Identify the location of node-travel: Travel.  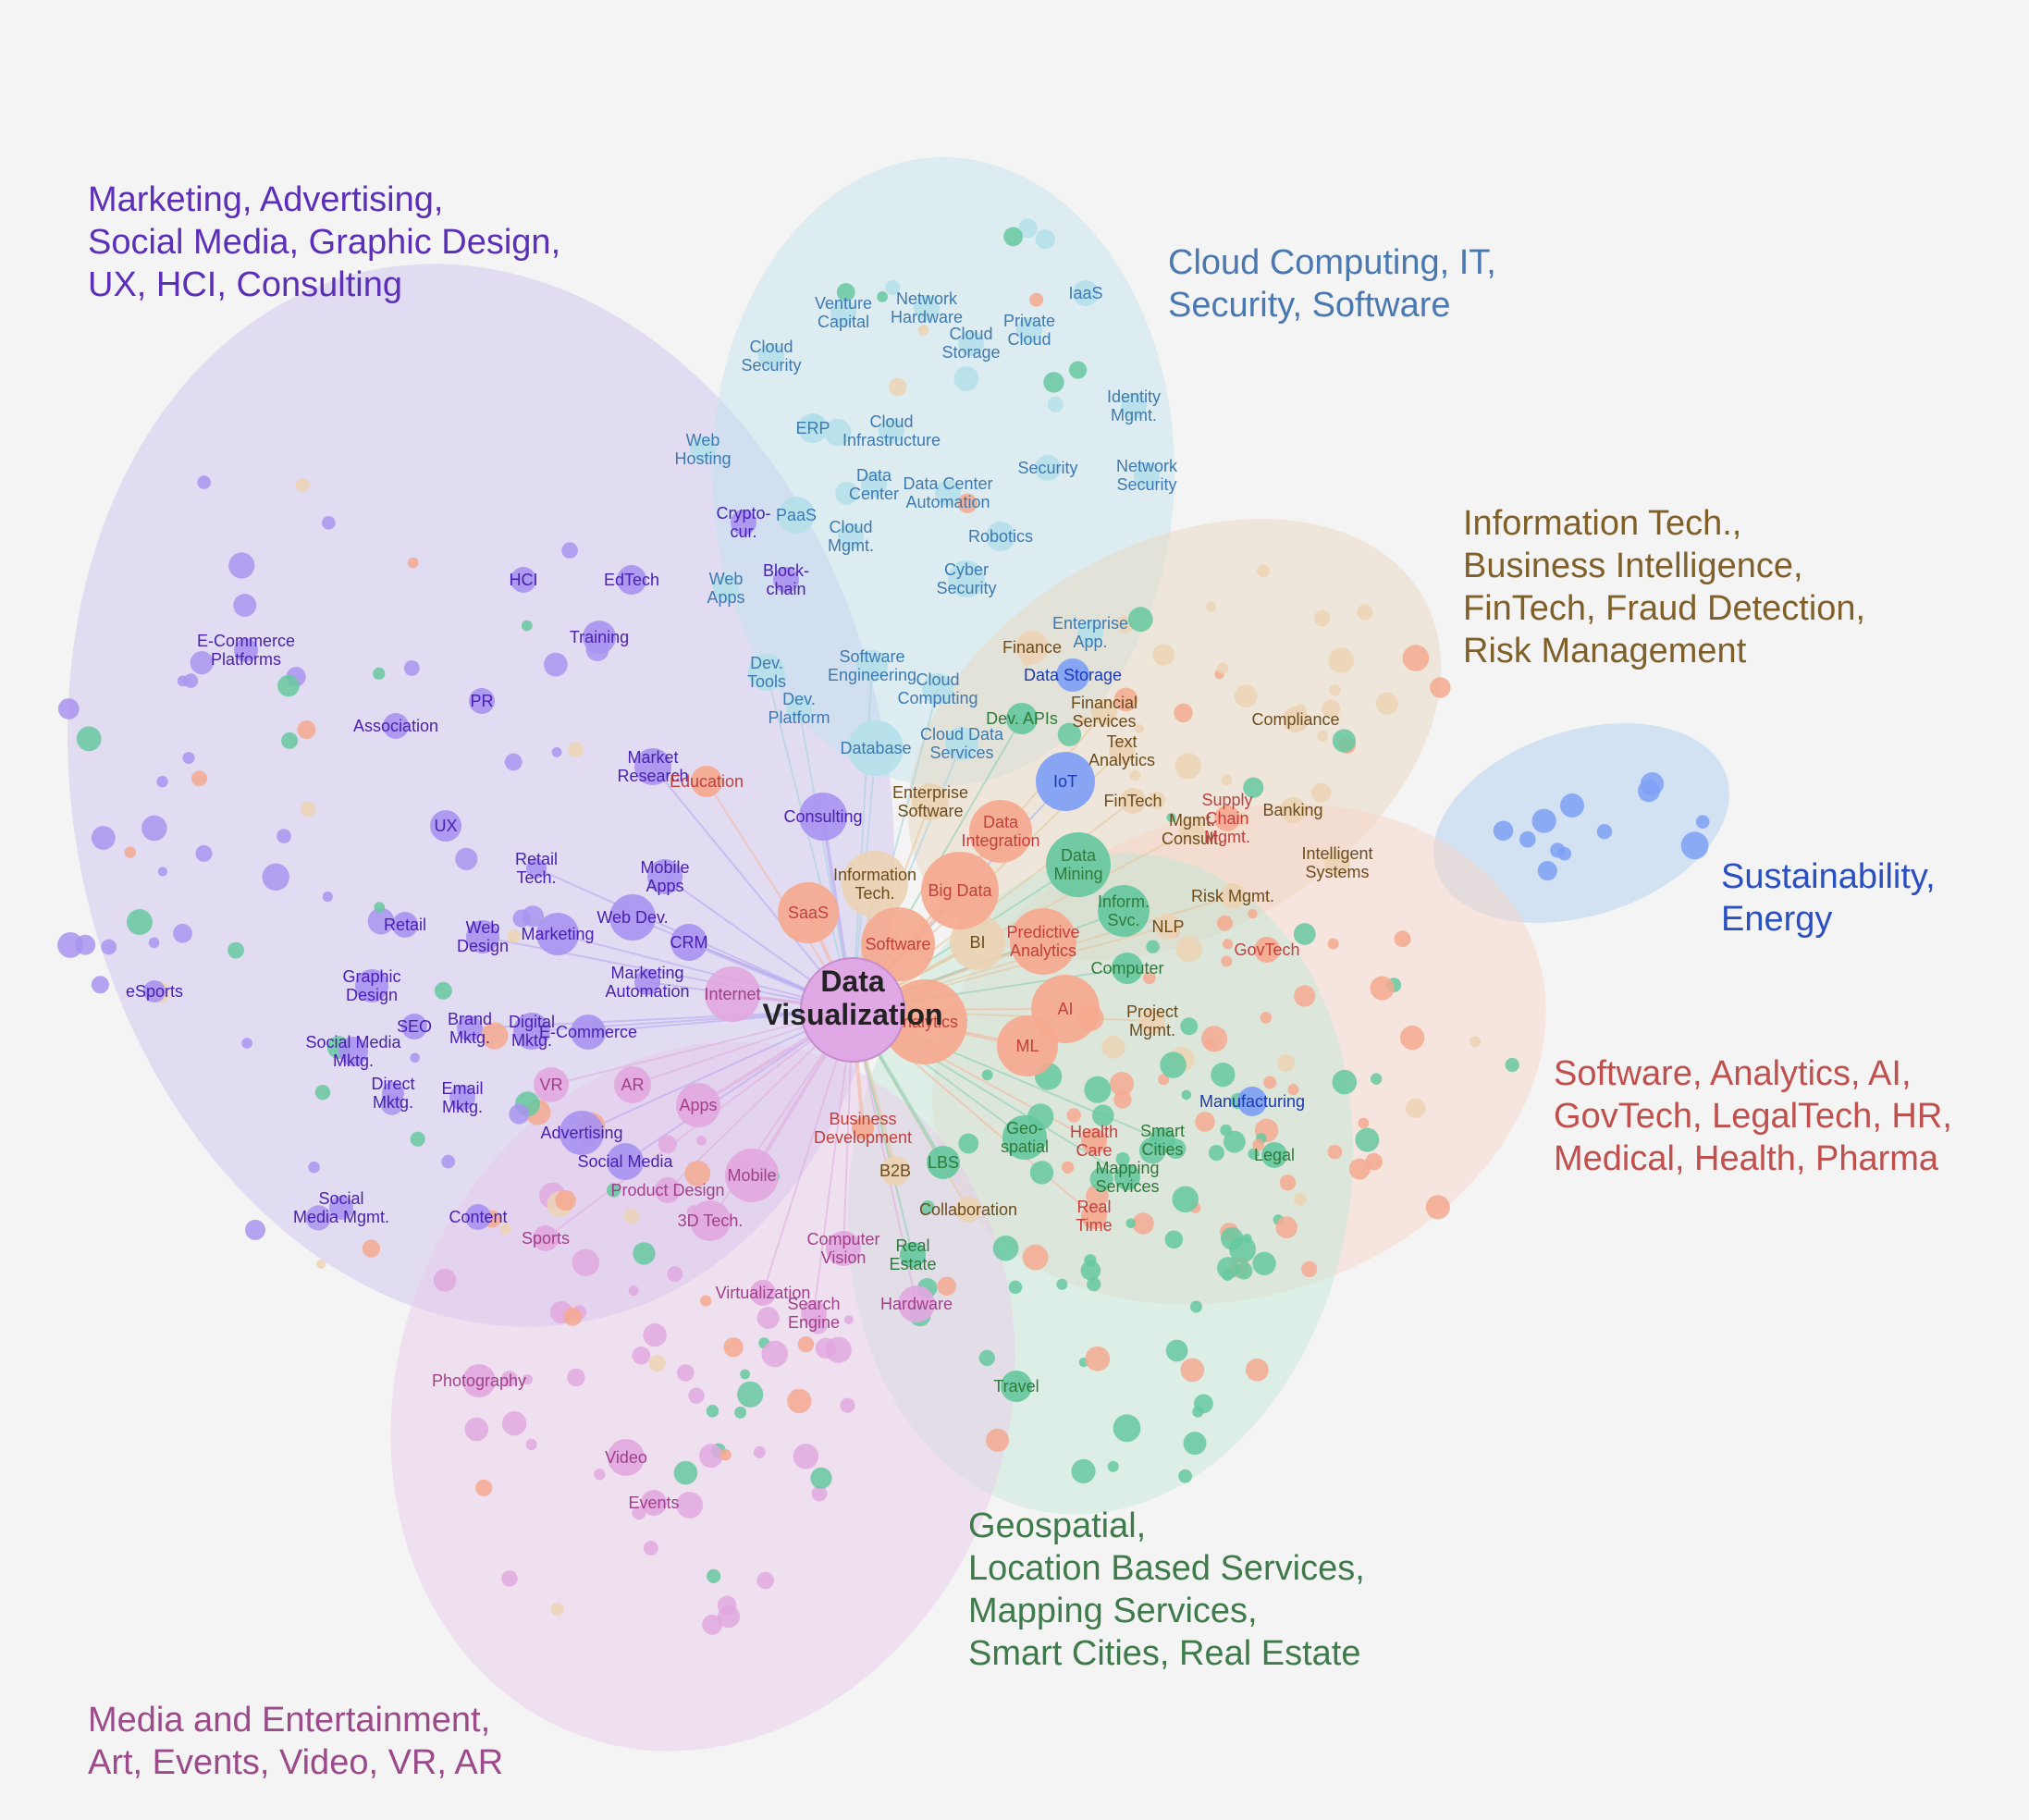
(1016, 1386).